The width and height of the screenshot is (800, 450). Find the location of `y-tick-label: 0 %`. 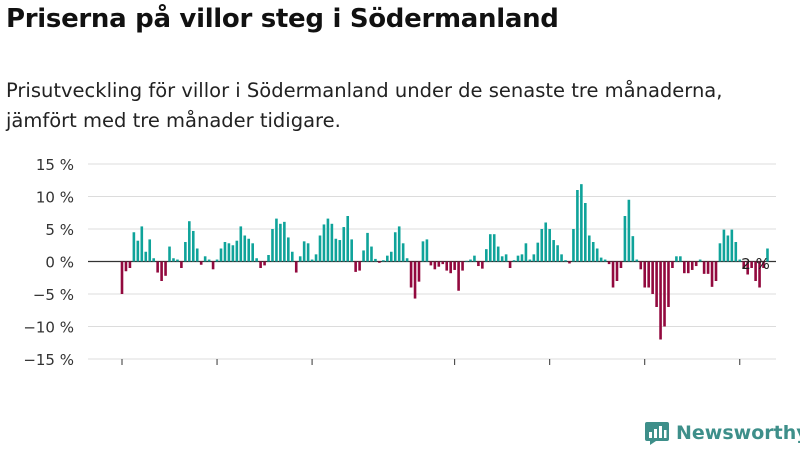

y-tick-label: 0 % is located at coordinates (59, 263).